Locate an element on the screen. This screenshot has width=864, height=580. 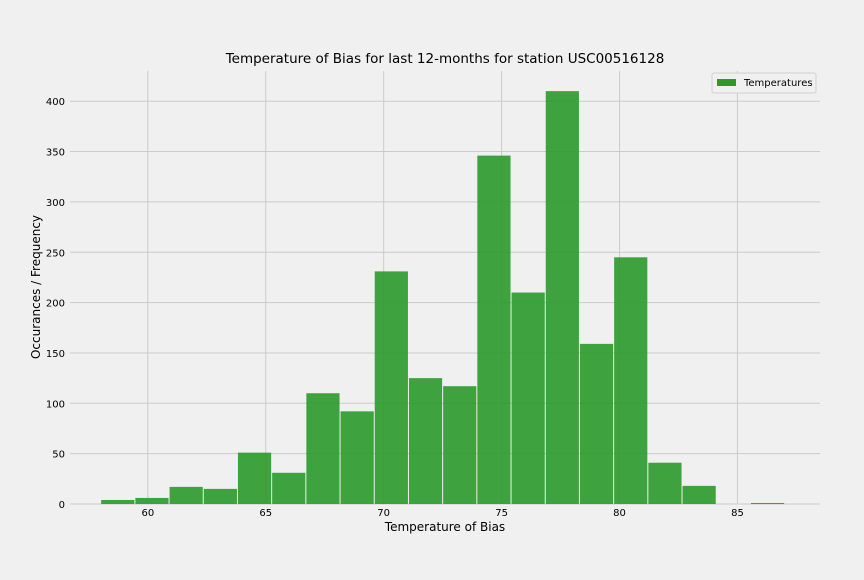
x-tick-labels: 60 65 70 75 80 85 is located at coordinates (442, 513).